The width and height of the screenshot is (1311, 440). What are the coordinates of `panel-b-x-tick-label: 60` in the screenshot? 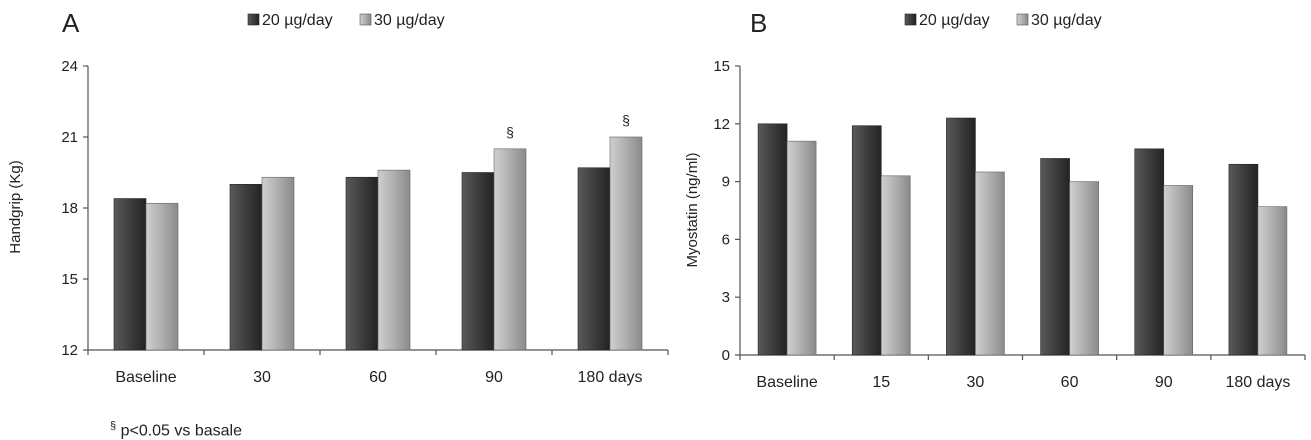 It's located at (1070, 382).